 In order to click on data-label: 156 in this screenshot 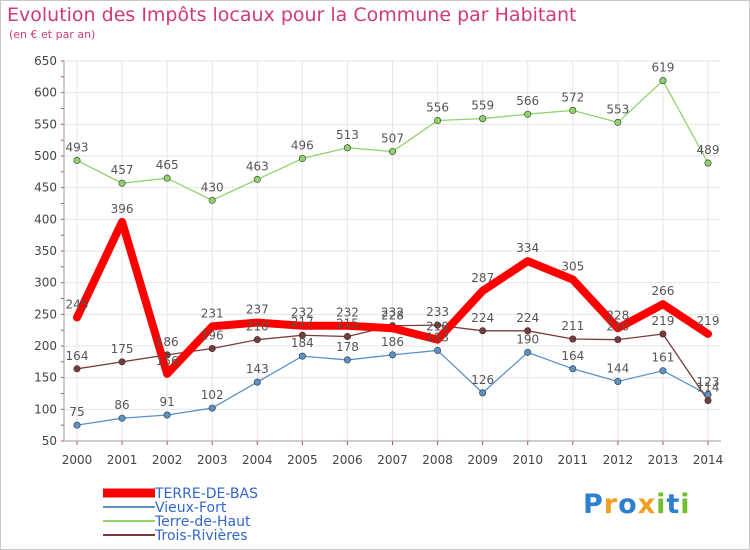, I will do `click(167, 361)`.